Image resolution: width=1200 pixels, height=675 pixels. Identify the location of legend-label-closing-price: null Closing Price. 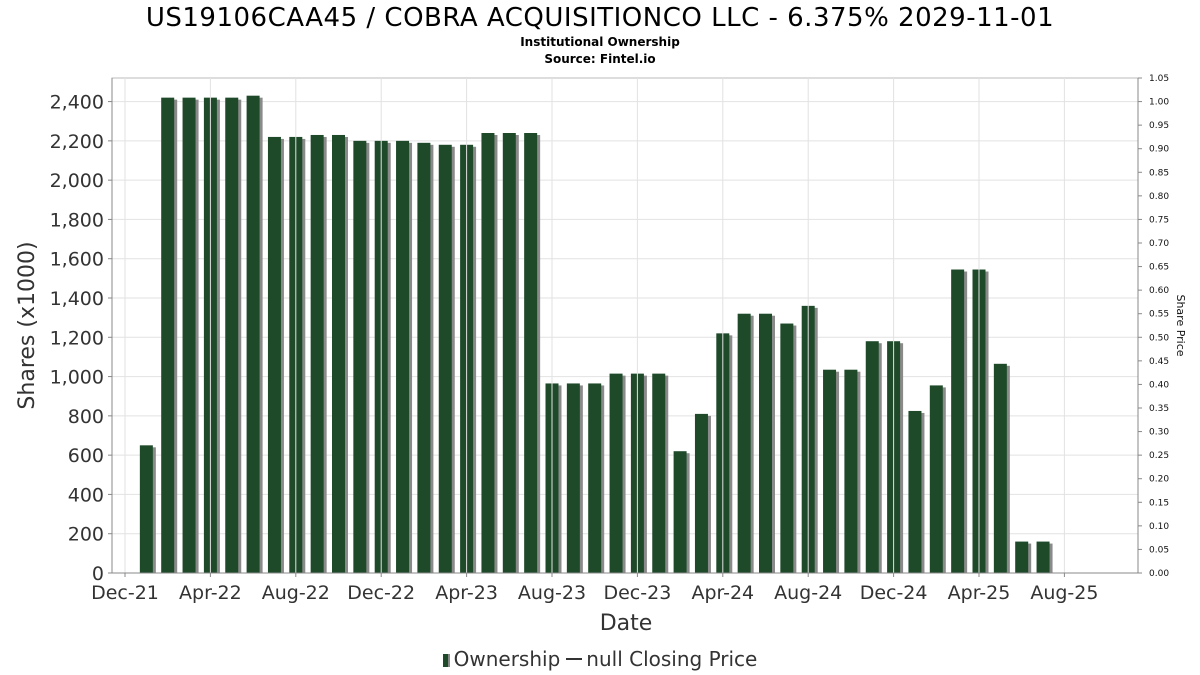
(672, 659).